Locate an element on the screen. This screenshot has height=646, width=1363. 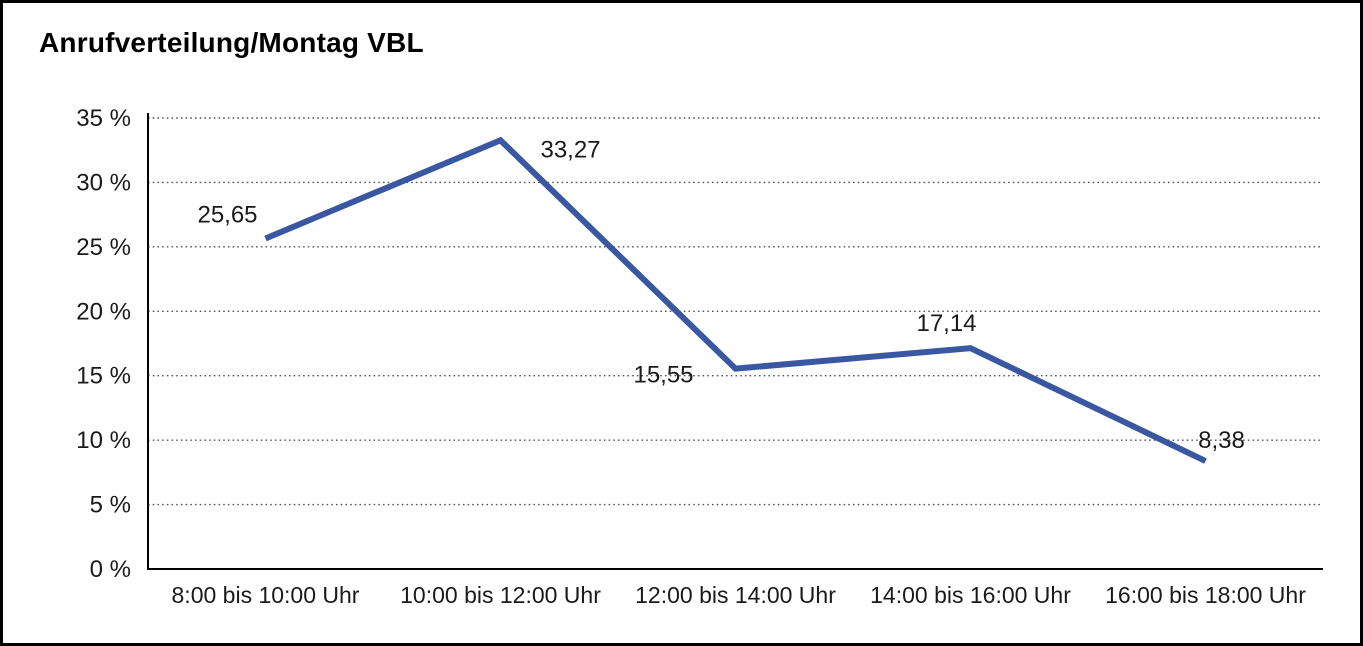
y-tick-label: 25 % is located at coordinates (103, 247).